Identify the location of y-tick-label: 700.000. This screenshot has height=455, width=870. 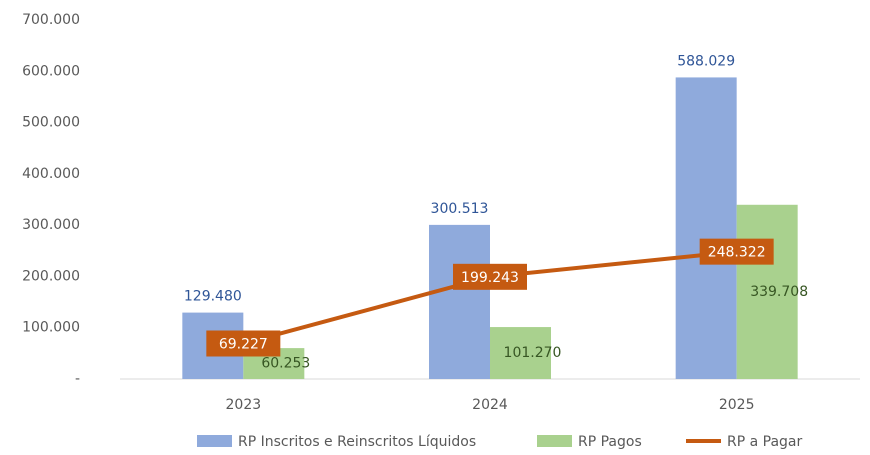
(51, 20).